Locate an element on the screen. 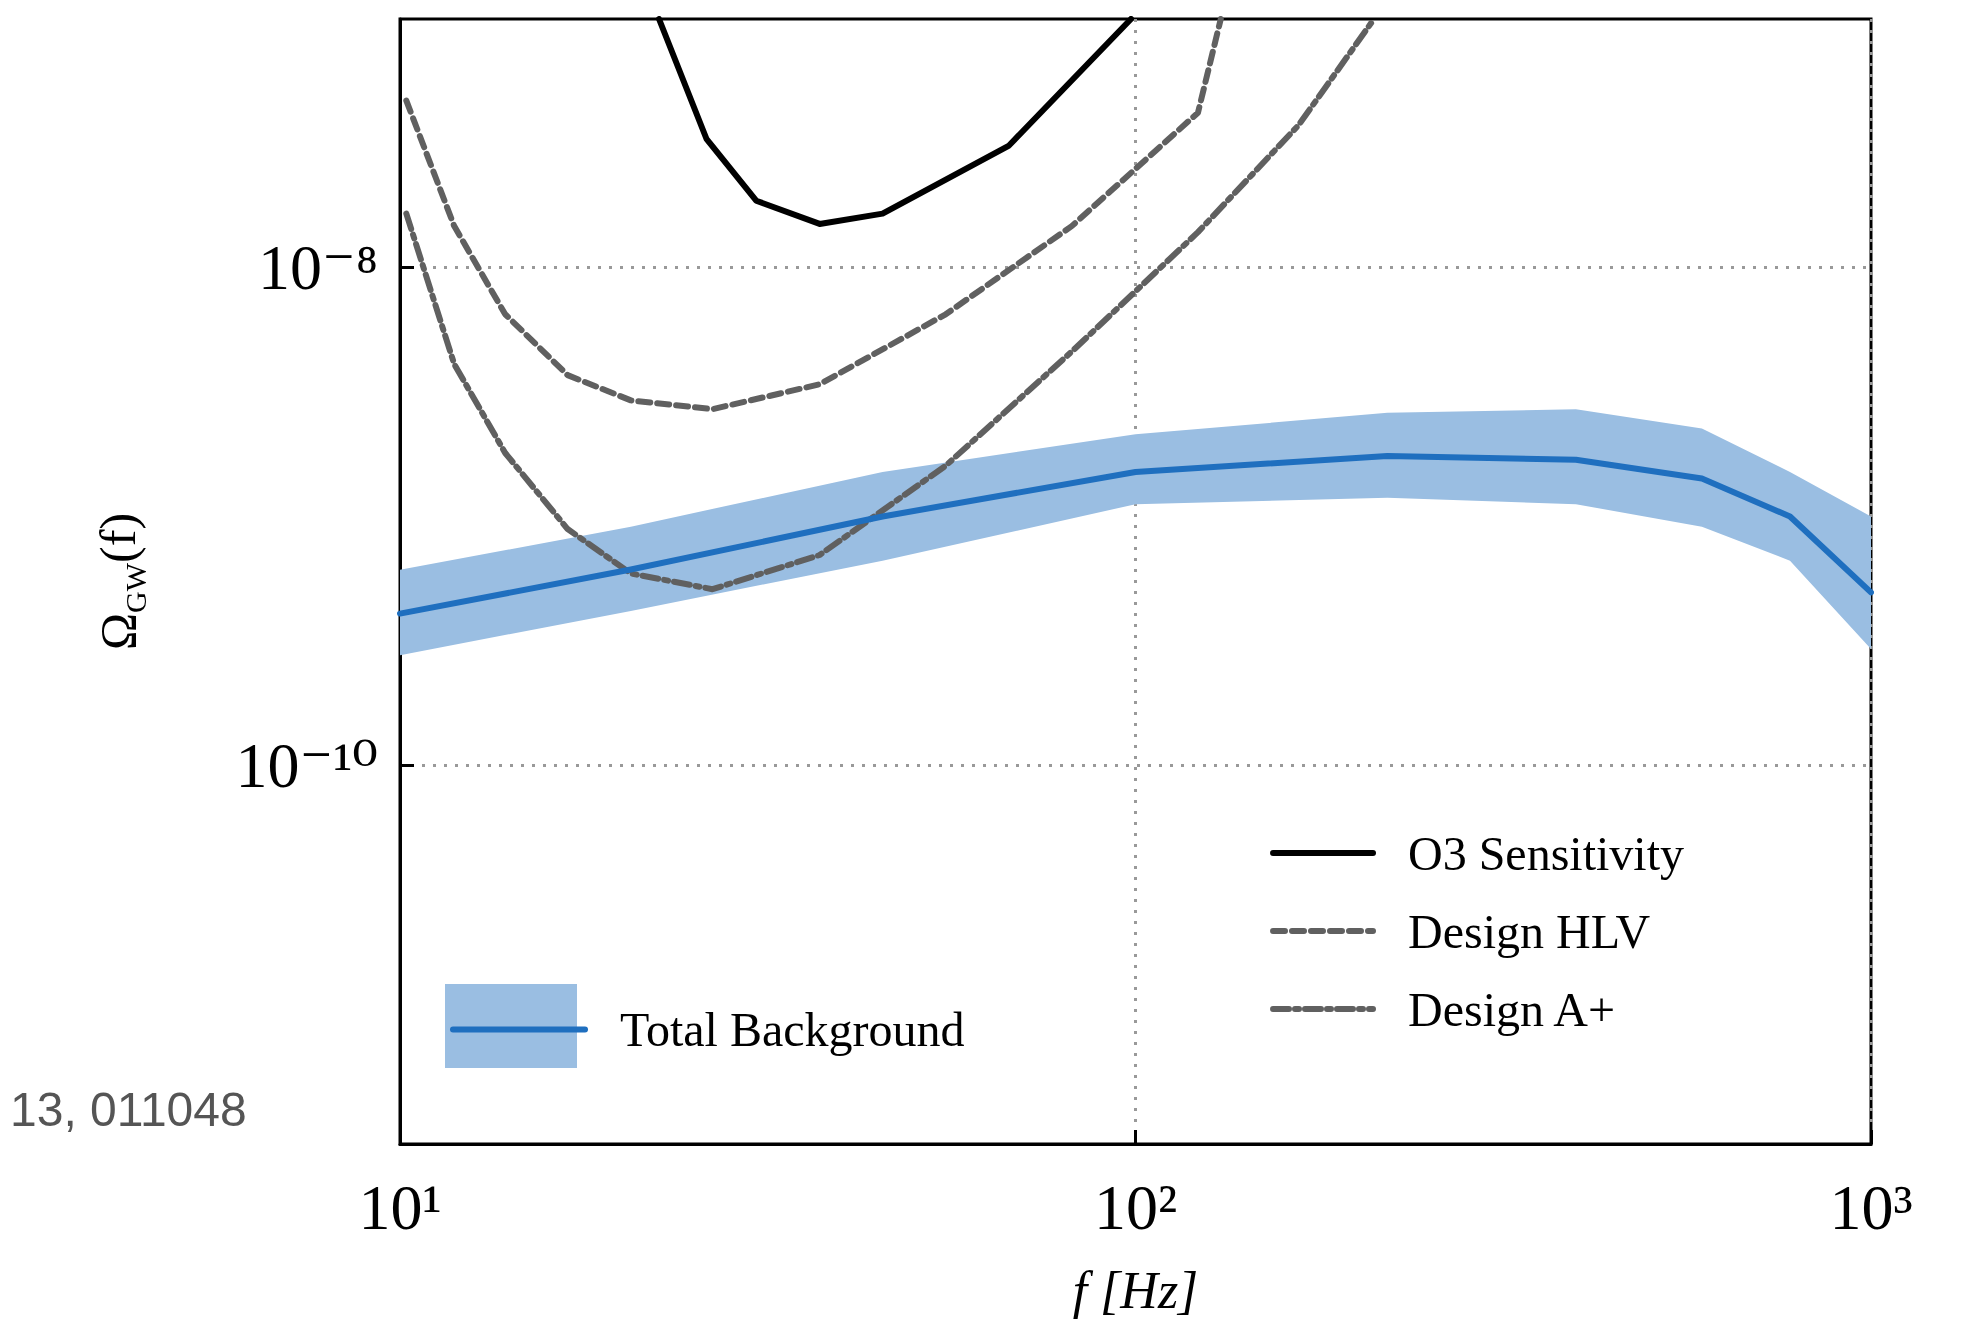  y-tick-label: 10⁻⁸ is located at coordinates (317, 268).